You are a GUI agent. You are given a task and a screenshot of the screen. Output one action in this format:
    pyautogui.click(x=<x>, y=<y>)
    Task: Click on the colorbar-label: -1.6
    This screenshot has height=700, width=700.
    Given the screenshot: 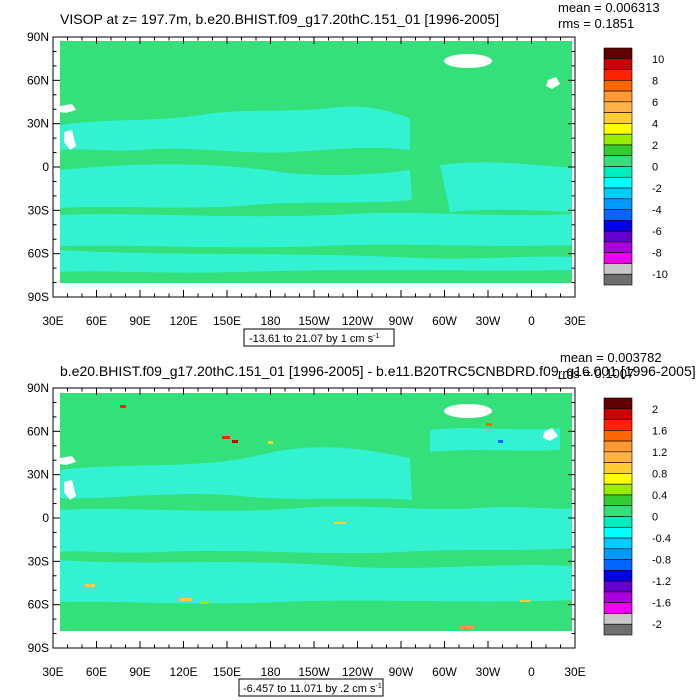 What is the action you would take?
    pyautogui.click(x=661, y=604)
    